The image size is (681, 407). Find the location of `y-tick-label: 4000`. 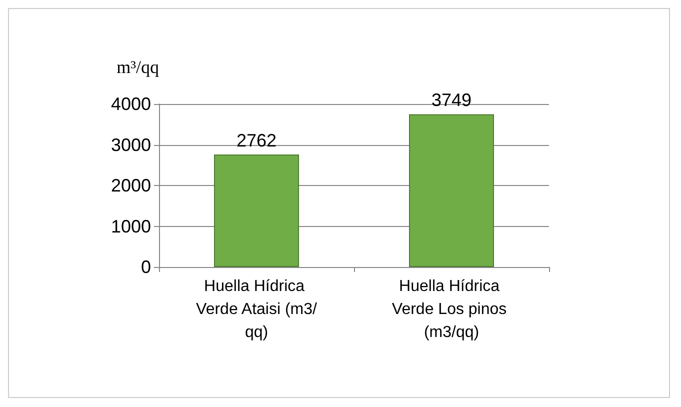

y-tick-label: 4000 is located at coordinates (130, 104).